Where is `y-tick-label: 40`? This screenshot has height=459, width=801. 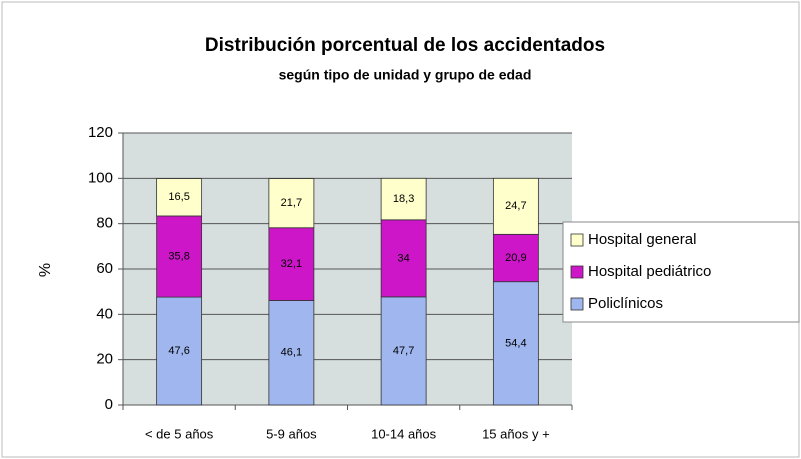
y-tick-label: 40 is located at coordinates (104, 313).